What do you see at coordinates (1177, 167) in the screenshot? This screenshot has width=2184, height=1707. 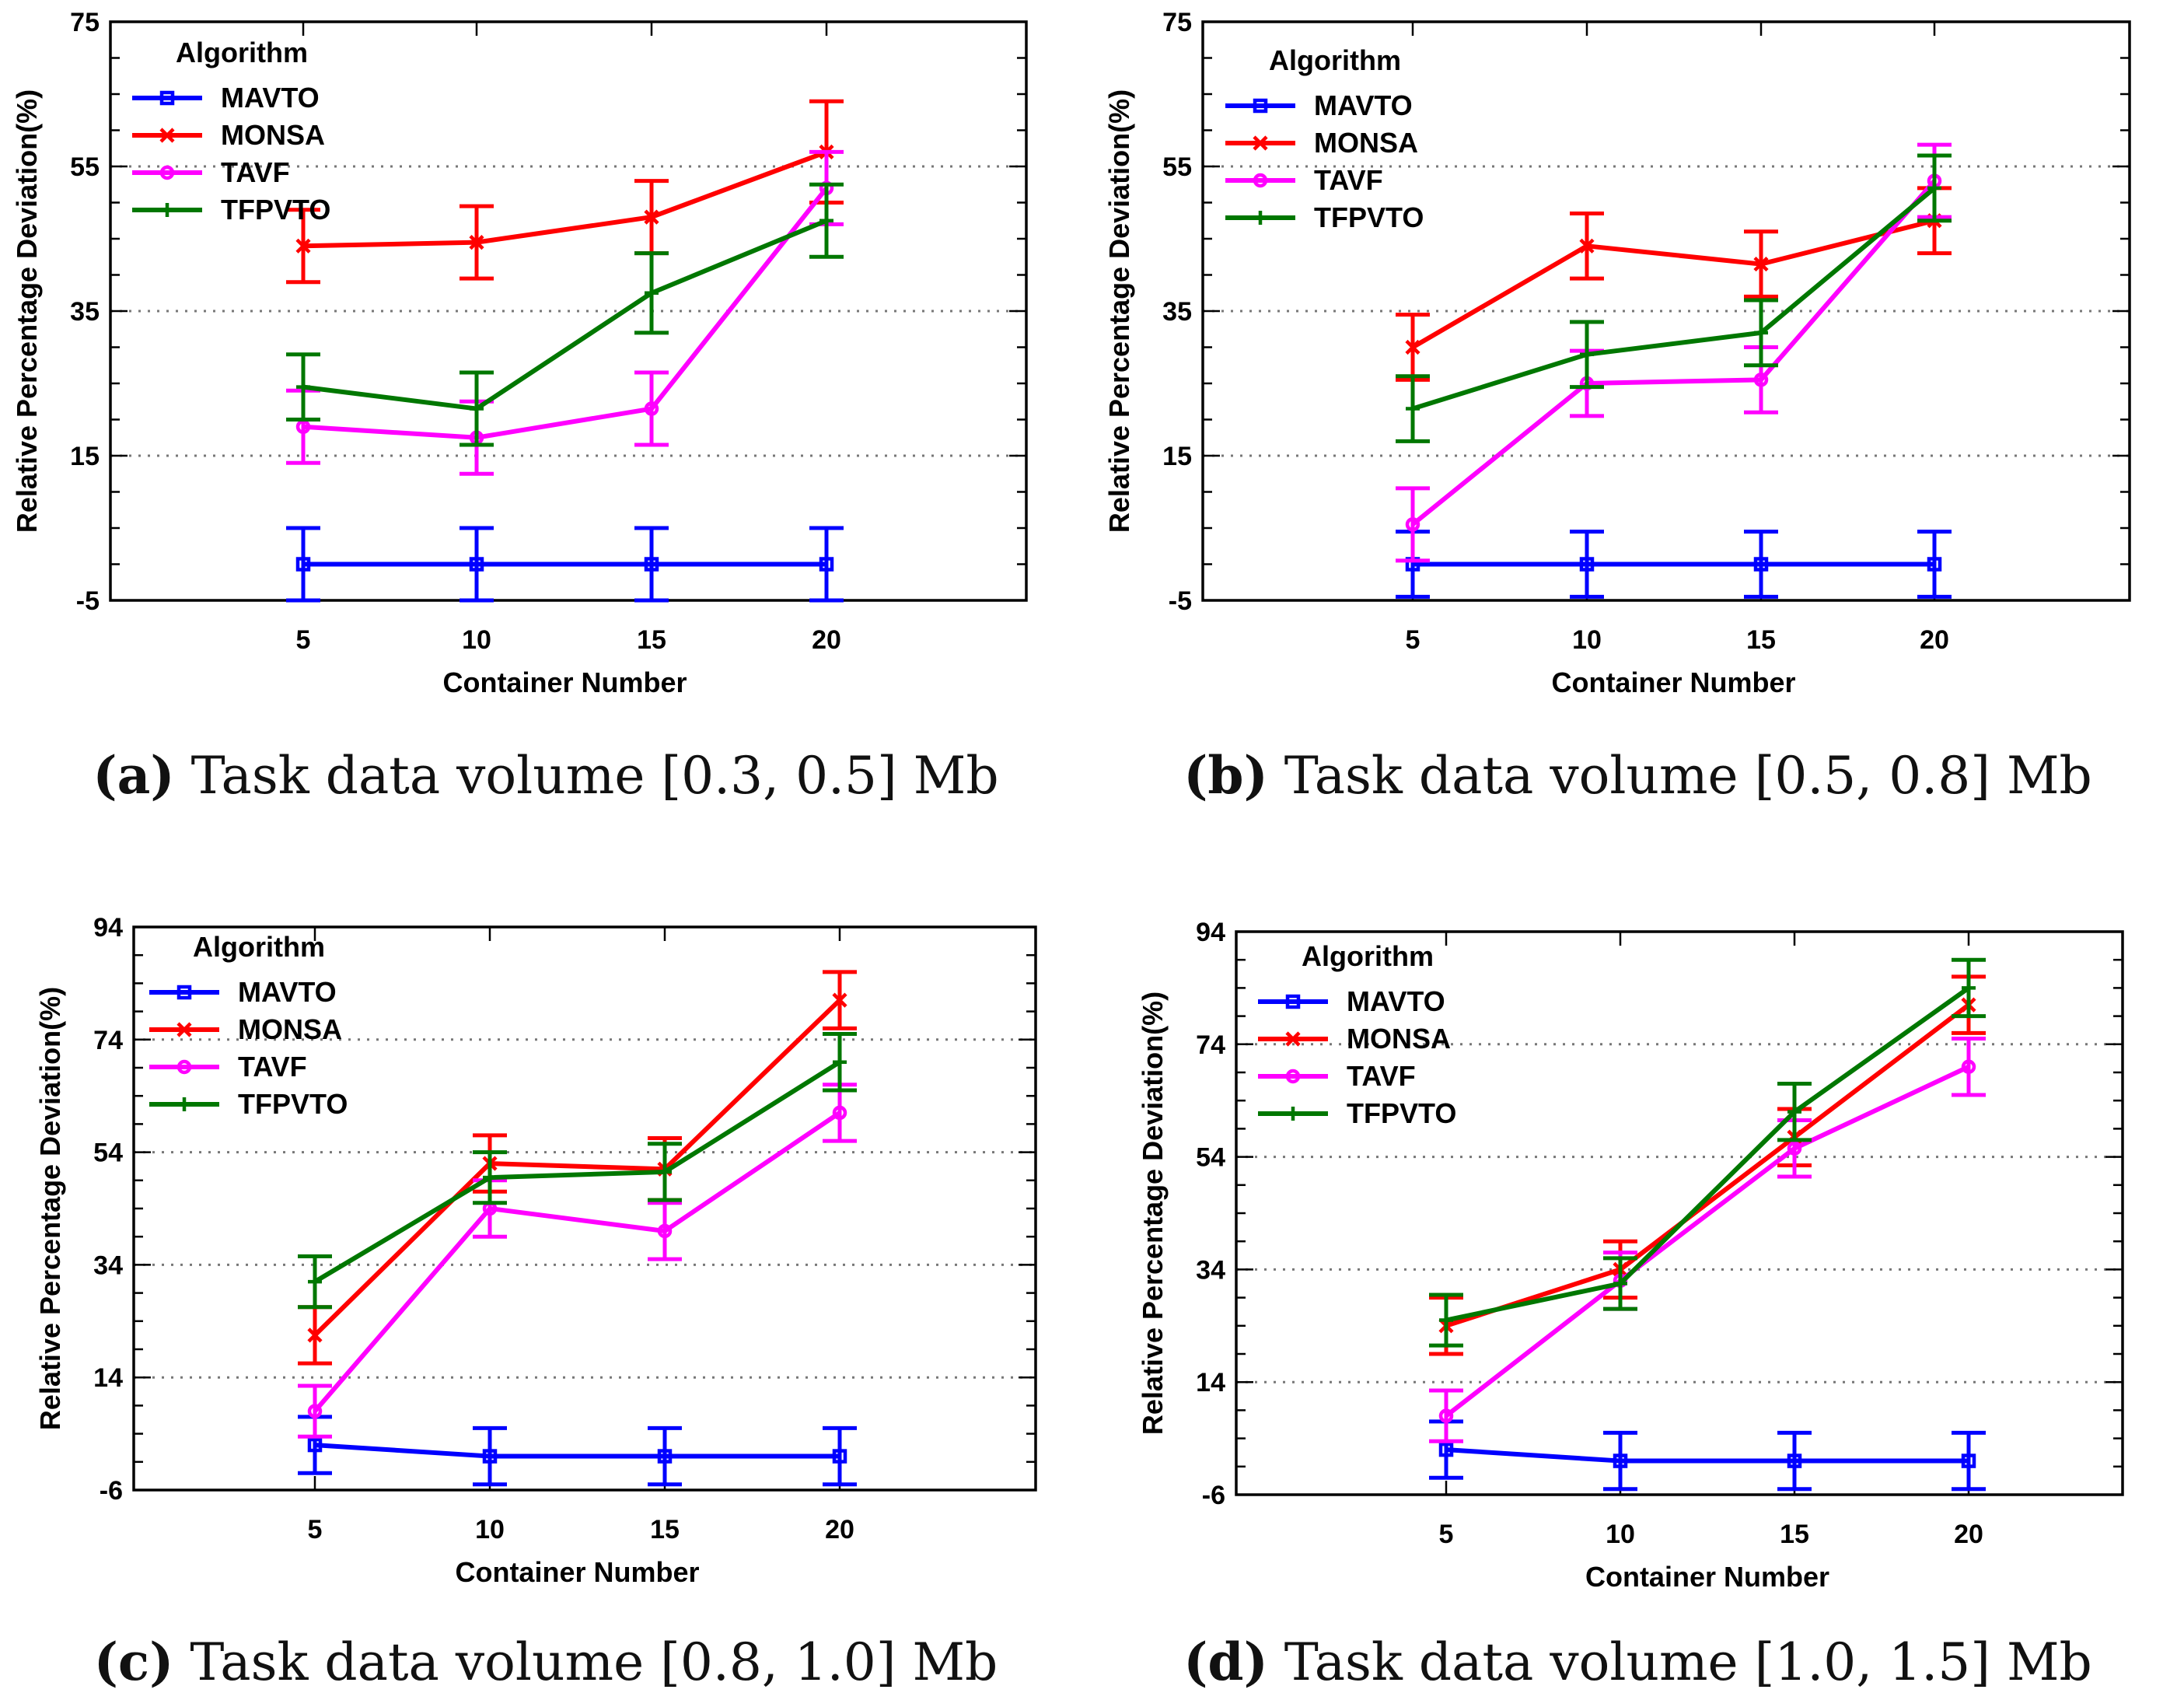 I see `y-tick-label: 55` at bounding box center [1177, 167].